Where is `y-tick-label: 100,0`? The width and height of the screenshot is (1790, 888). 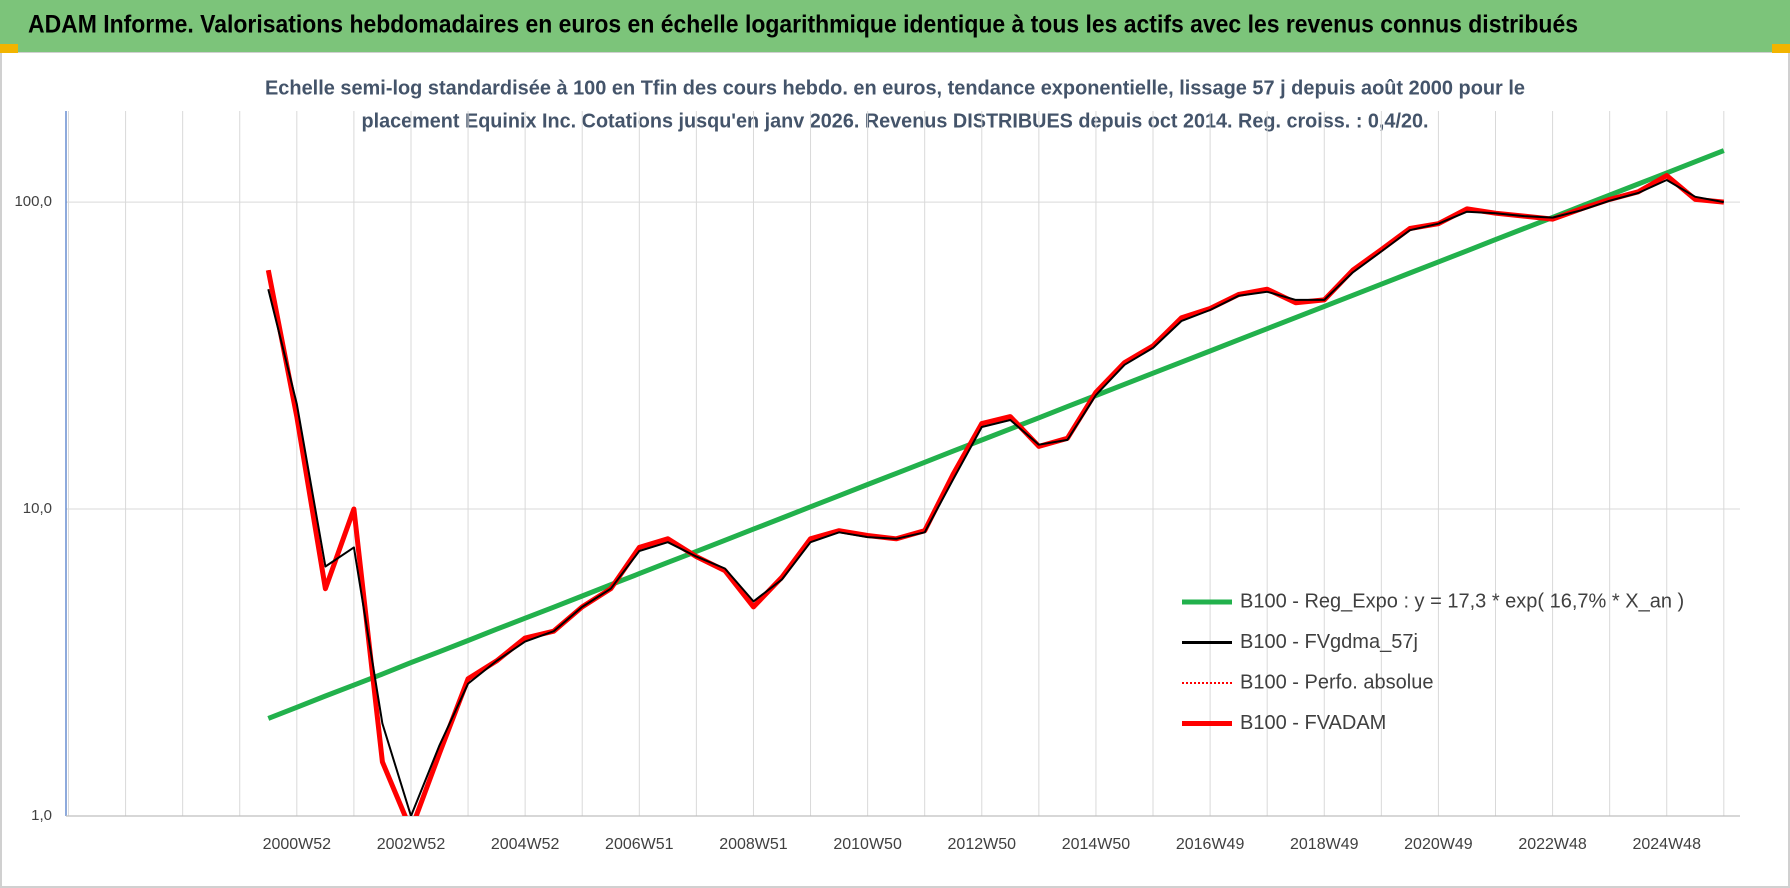
y-tick-label: 100,0 is located at coordinates (33, 201).